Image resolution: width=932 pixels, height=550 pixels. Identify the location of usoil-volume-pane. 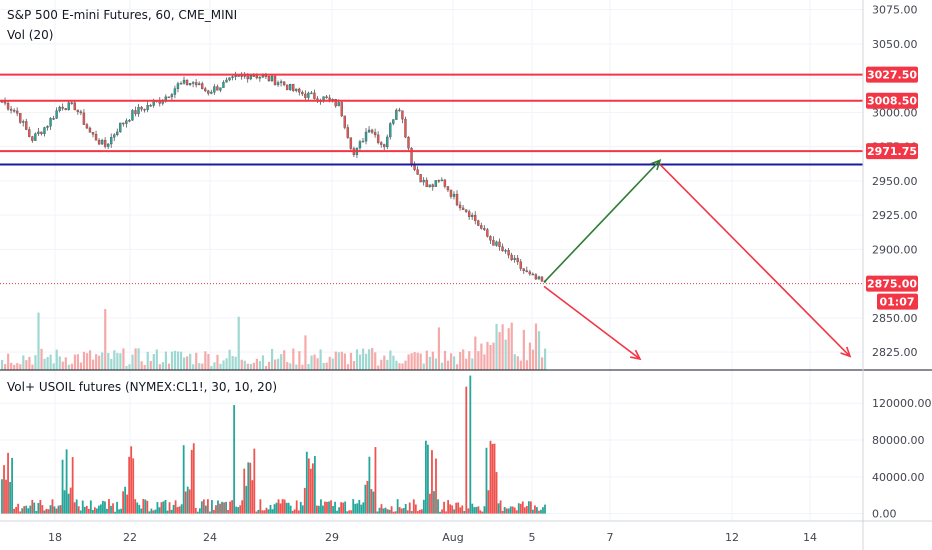
(273, 444).